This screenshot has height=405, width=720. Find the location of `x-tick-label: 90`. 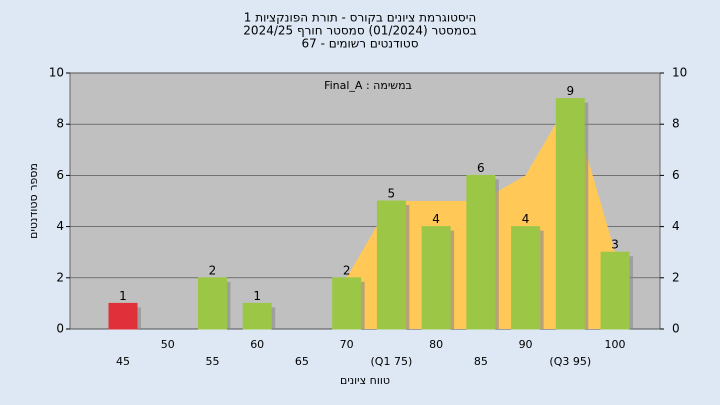

x-tick-label: 90 is located at coordinates (526, 344).